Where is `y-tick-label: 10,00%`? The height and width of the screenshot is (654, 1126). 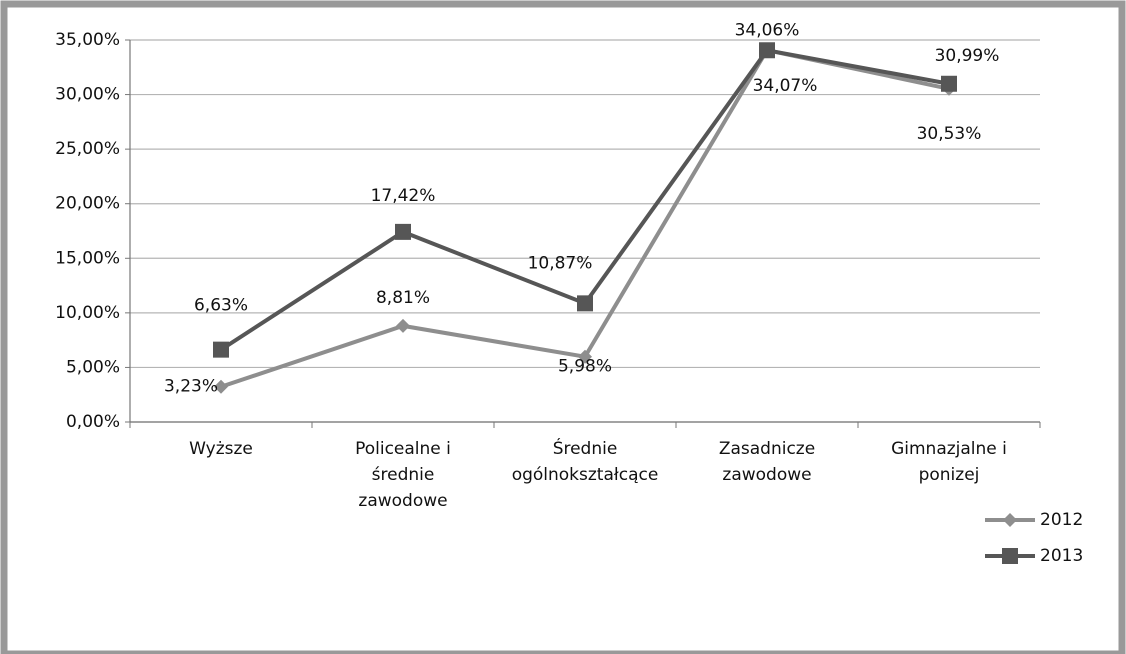 y-tick-label: 10,00% is located at coordinates (87, 313).